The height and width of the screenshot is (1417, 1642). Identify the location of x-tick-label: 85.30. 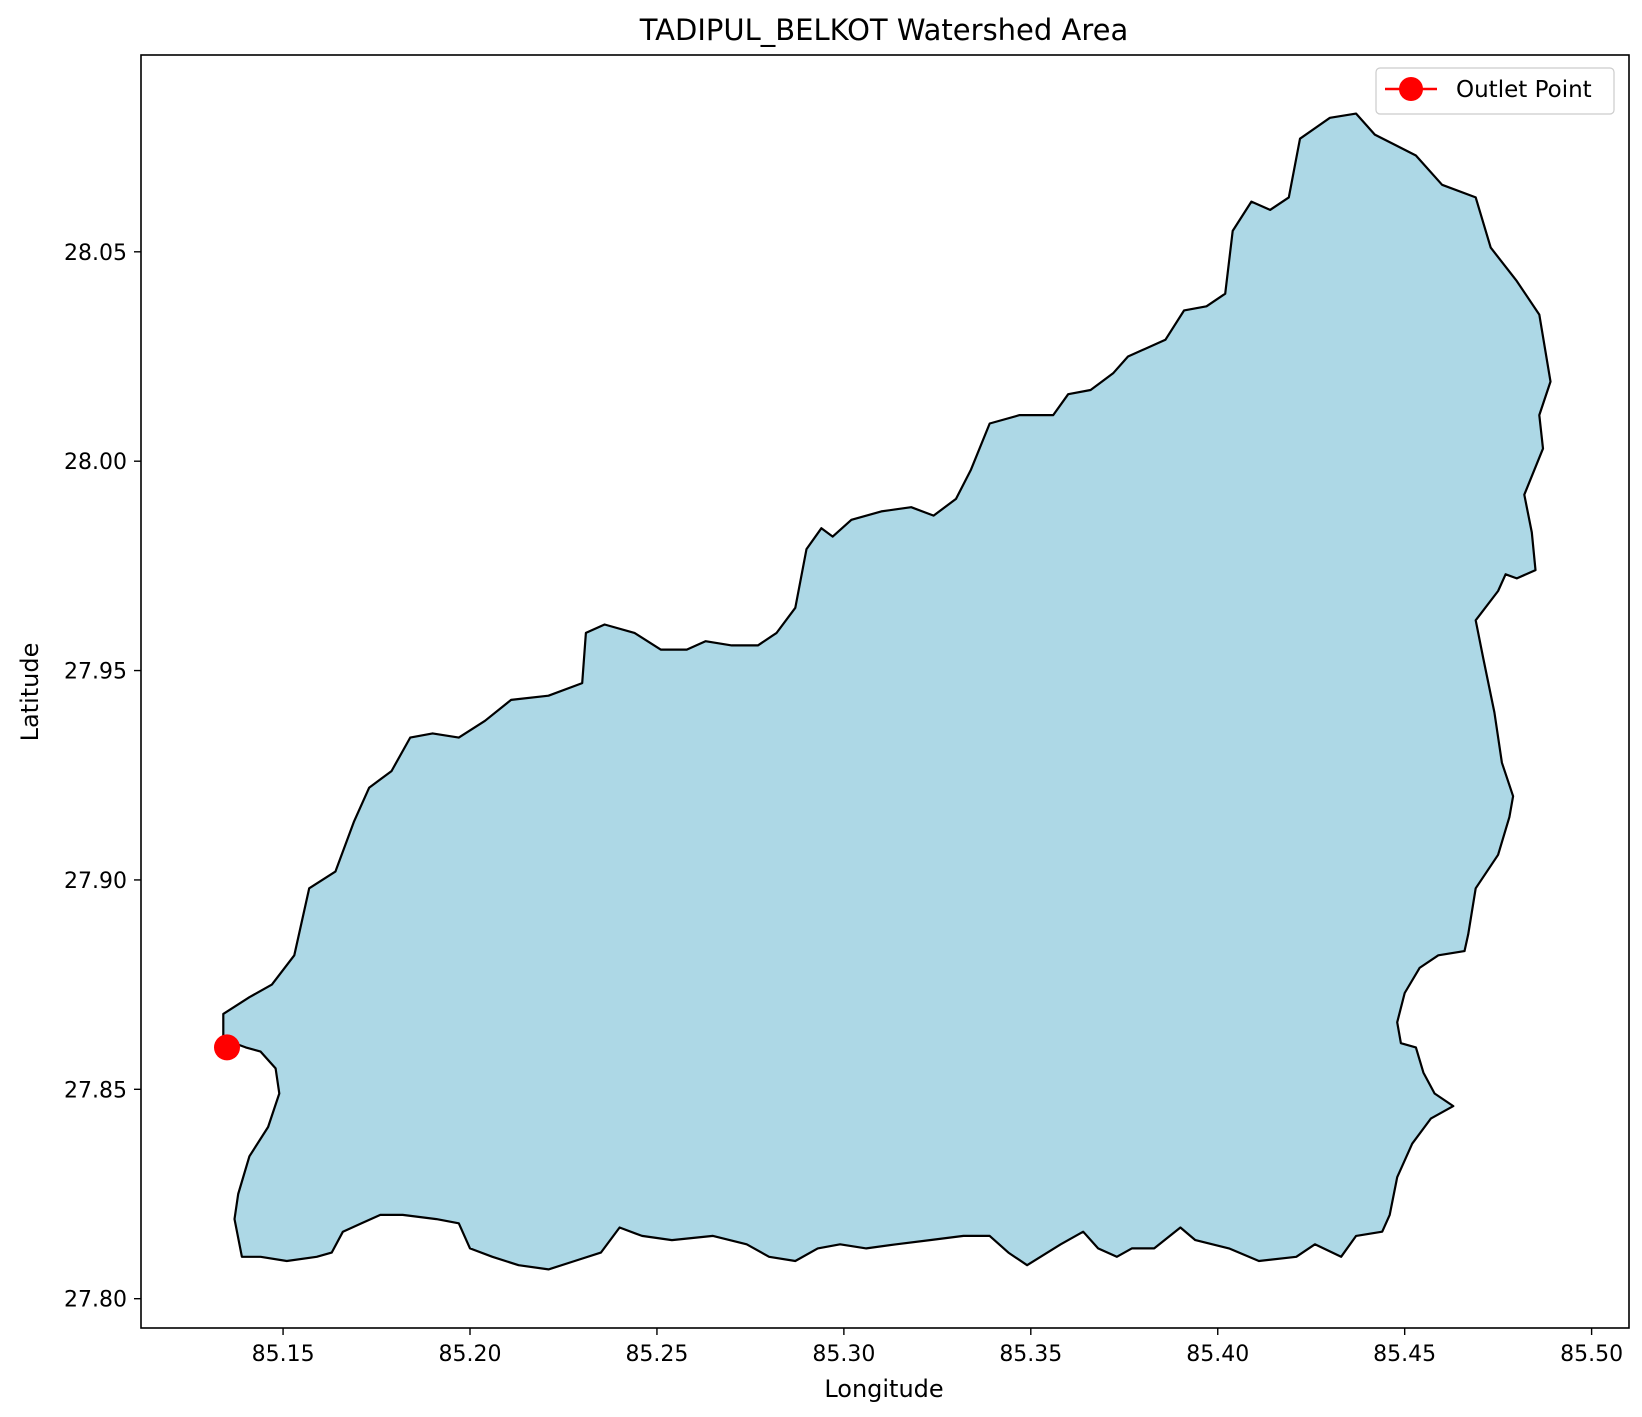
(843, 1354).